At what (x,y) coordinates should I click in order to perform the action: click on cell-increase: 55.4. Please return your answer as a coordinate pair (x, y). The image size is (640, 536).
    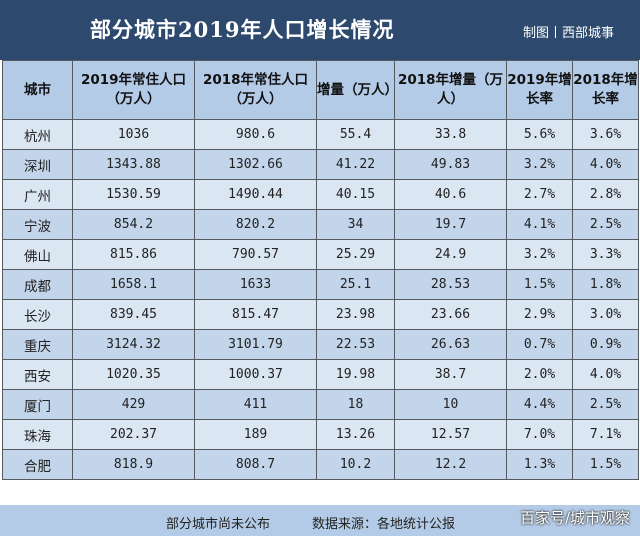
    Looking at the image, I should click on (355, 134).